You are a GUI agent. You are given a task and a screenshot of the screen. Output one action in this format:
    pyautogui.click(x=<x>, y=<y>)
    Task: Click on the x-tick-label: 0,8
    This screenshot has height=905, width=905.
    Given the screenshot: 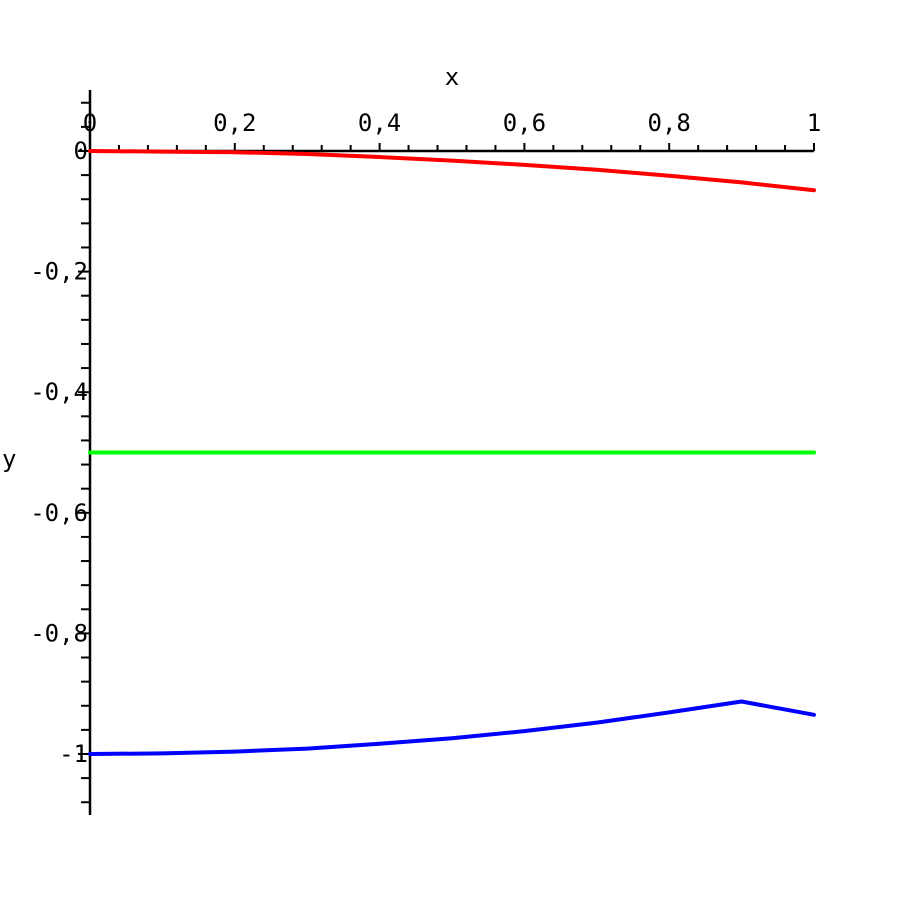 What is the action you would take?
    pyautogui.click(x=669, y=123)
    